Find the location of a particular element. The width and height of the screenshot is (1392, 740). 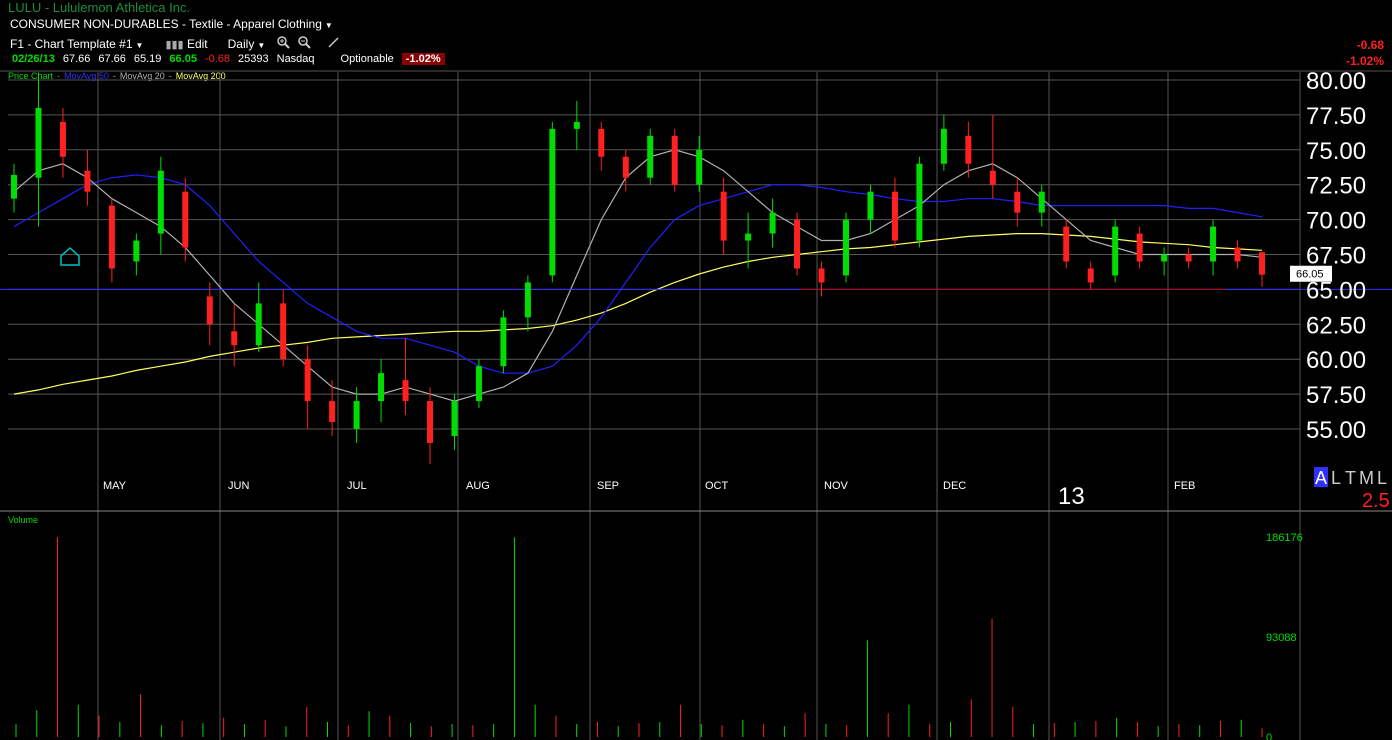

y-tick-label: 57.50 is located at coordinates (1336, 395).